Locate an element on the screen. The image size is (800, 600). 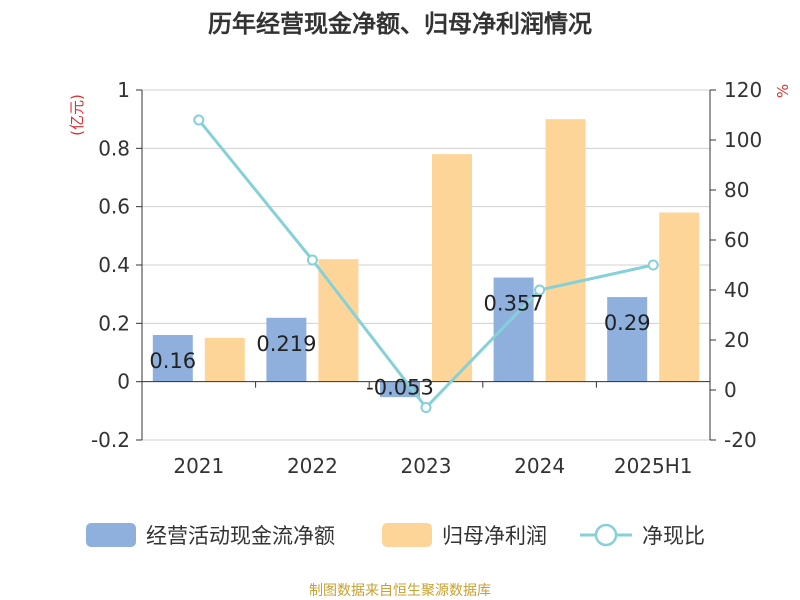
y-left-tick-label: 1 is located at coordinates (123, 90).